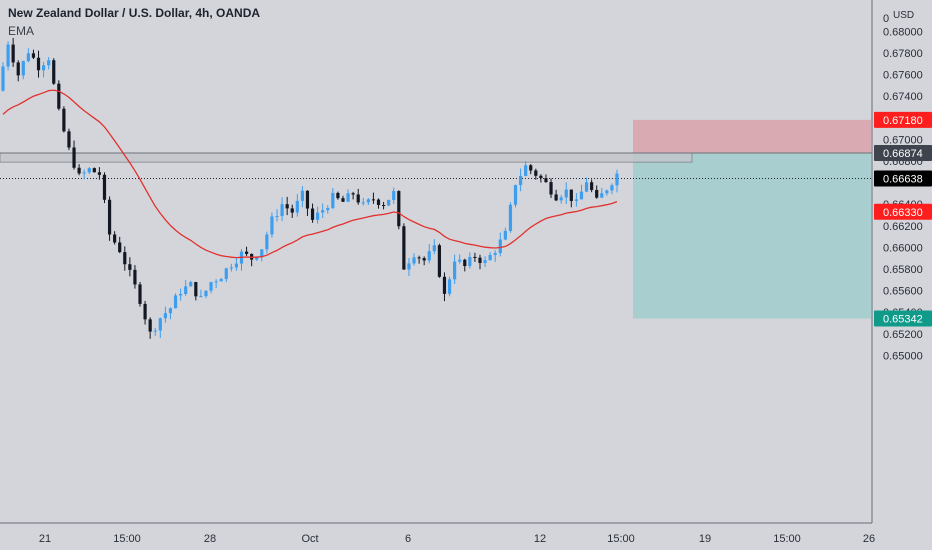 This screenshot has height=550, width=932. What do you see at coordinates (752, 235) in the screenshot?
I see `take-profit-zone` at bounding box center [752, 235].